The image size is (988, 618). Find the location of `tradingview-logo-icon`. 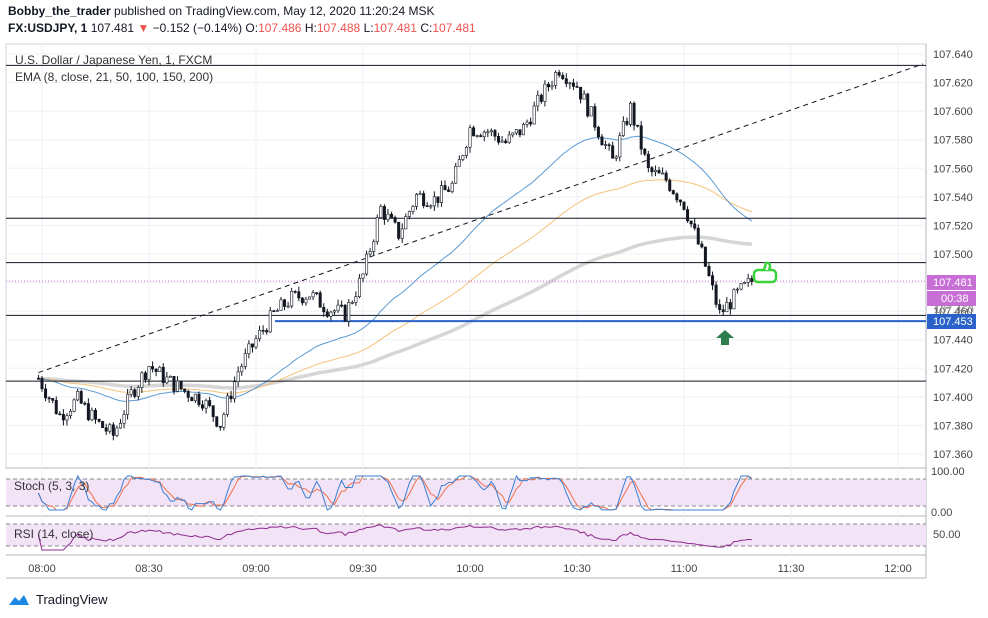

tradingview-logo-icon is located at coordinates (19, 600).